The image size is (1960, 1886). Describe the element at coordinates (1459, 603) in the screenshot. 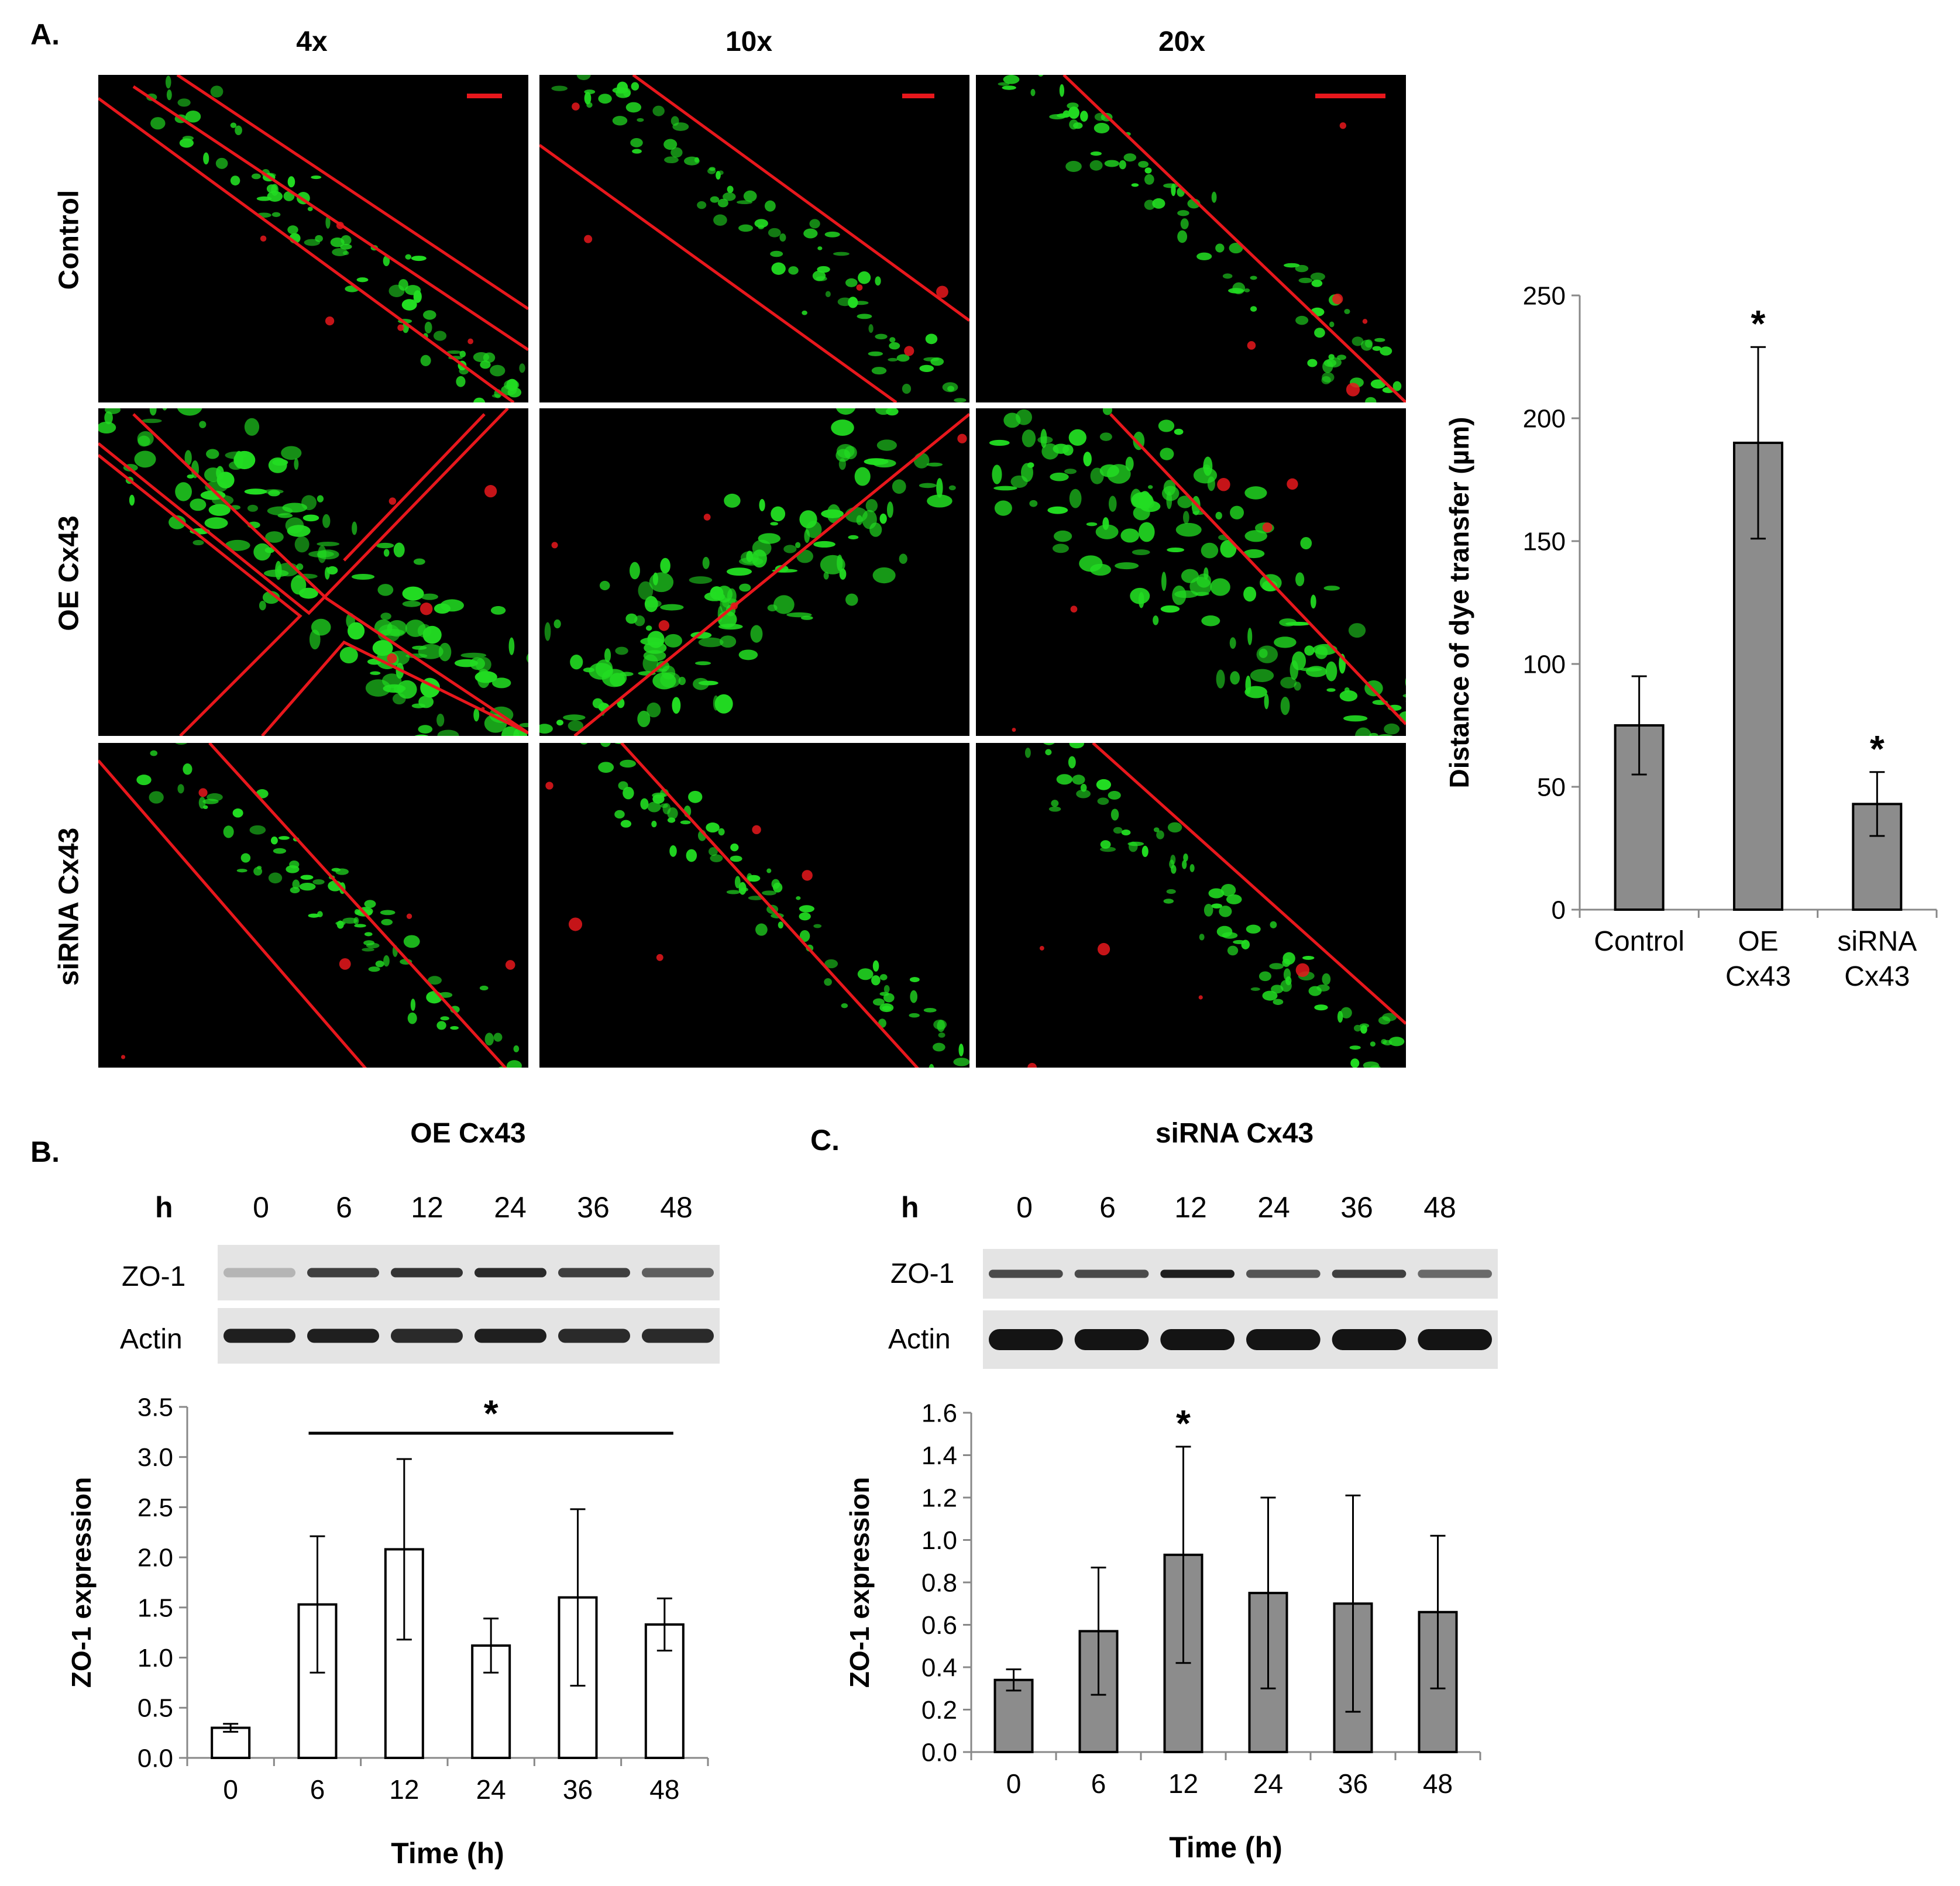

I see `y-axis-label: Distance of dye transfer (µm)` at that location.